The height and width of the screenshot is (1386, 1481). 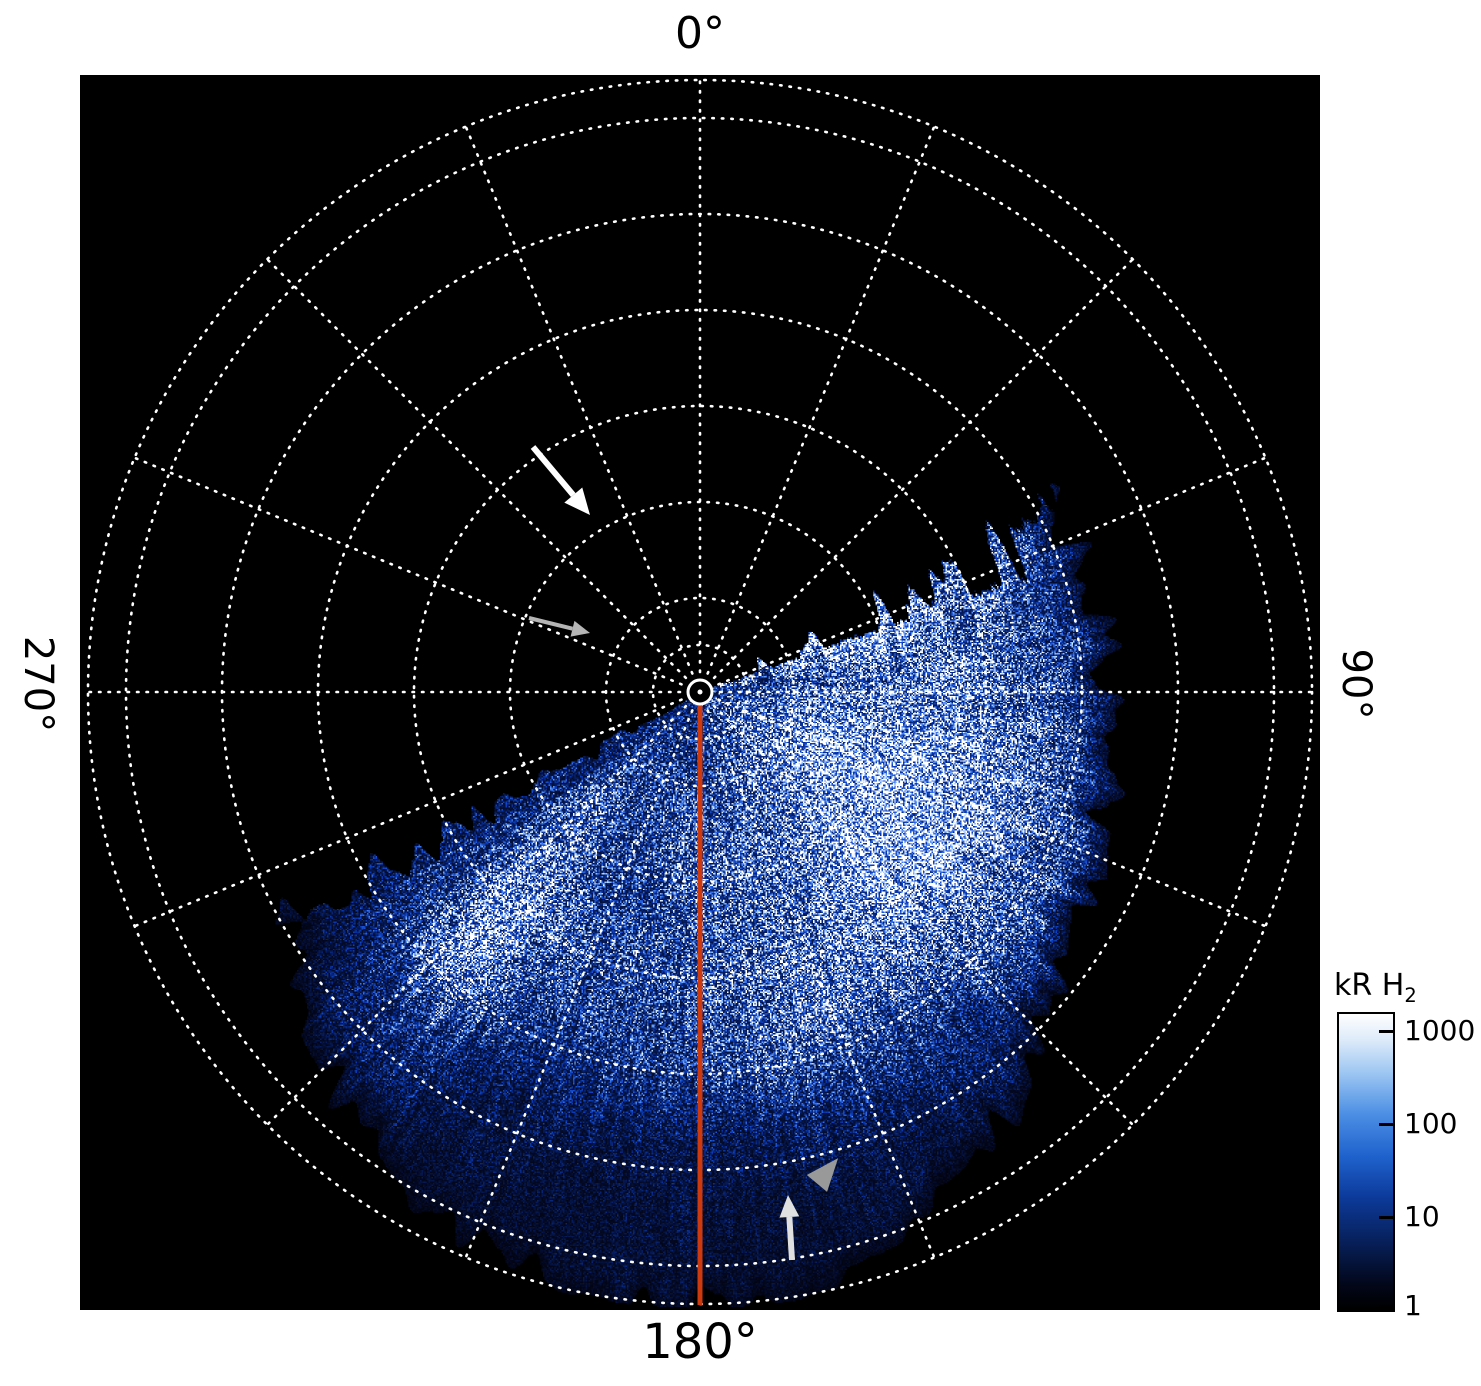 What do you see at coordinates (1400, 1172) in the screenshot?
I see `colorbar: kR H2 1000 100 10 1` at bounding box center [1400, 1172].